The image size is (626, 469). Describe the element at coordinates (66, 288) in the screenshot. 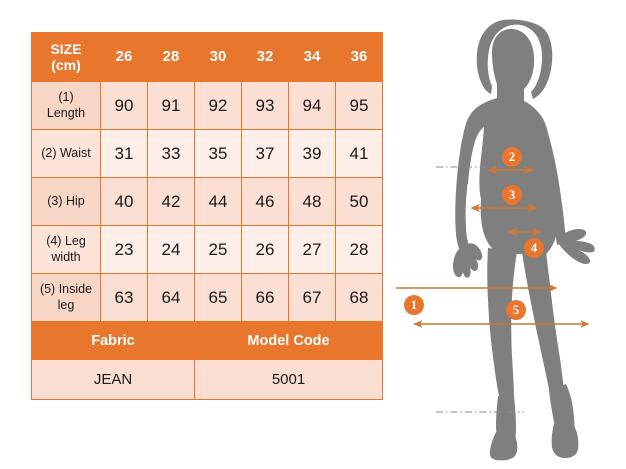

I see `row-label-inside-leg-line1: (5) Inside` at that location.